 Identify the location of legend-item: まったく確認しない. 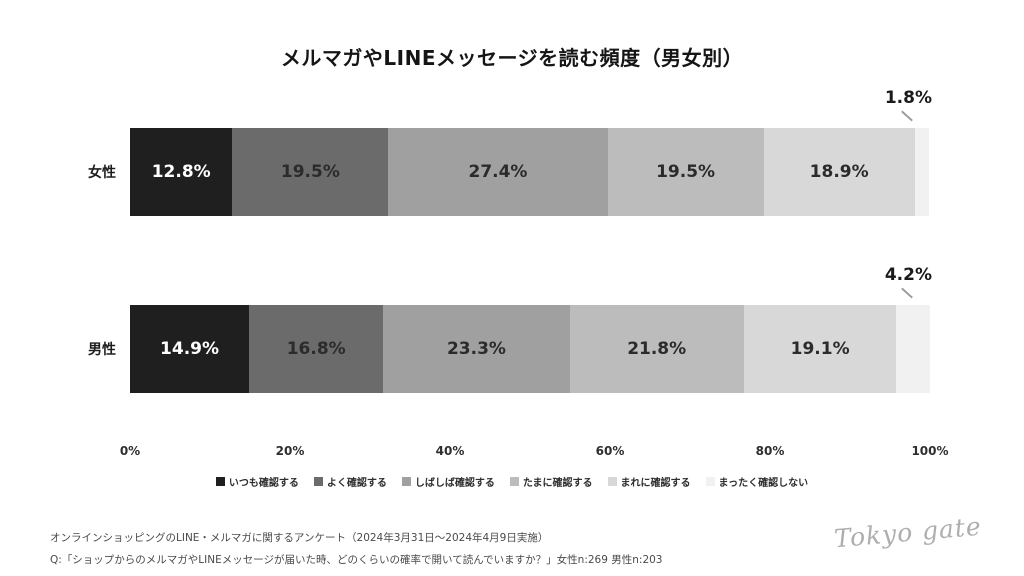
(757, 481).